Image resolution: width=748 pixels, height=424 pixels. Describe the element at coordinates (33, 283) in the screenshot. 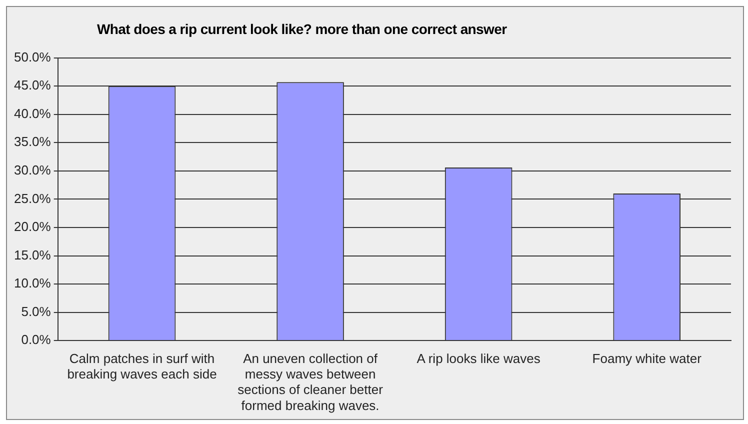

I see `y-tick-label: 10.0%` at that location.